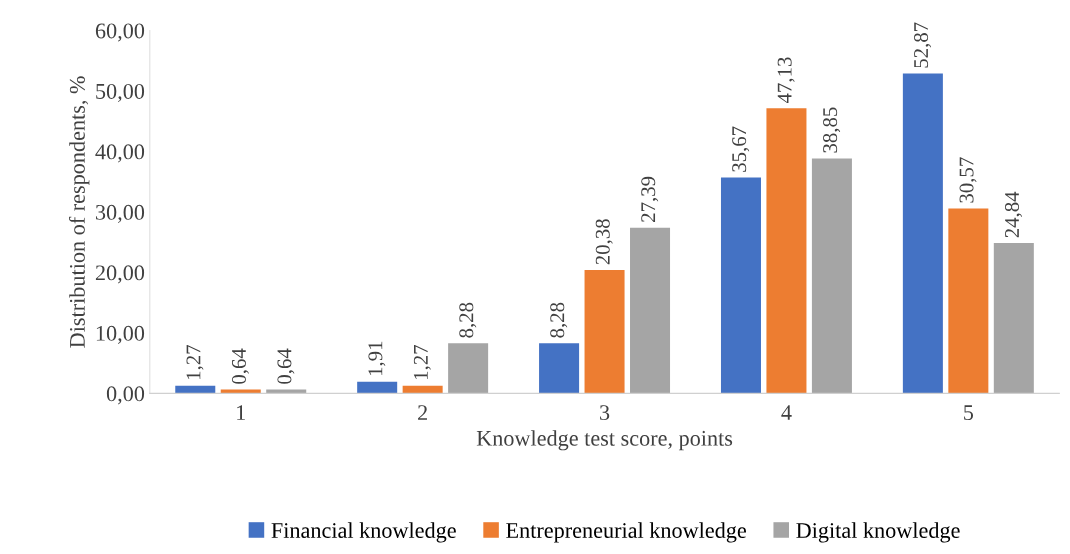 This screenshot has height=554, width=1070. Describe the element at coordinates (832, 130) in the screenshot. I see `data-label: 38,85` at that location.